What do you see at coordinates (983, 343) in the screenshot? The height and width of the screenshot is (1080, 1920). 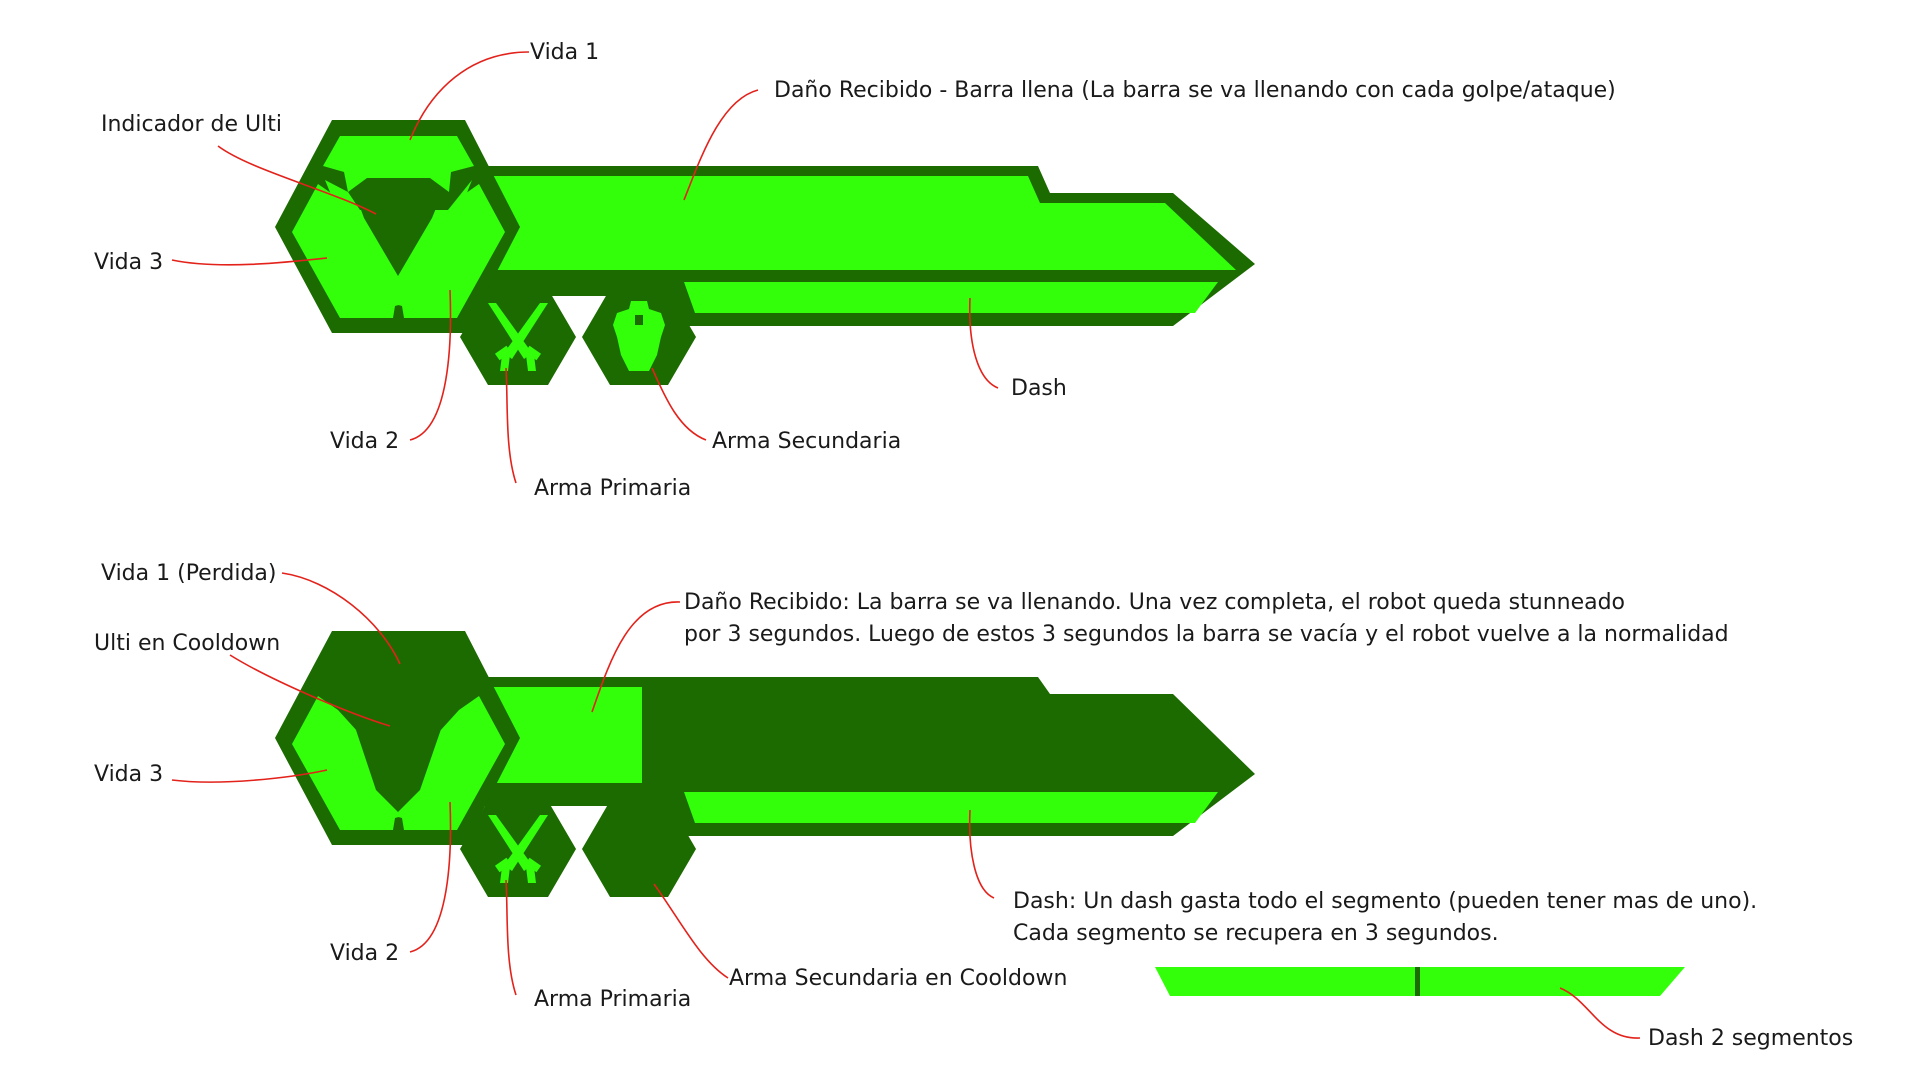 I see `leader-dash` at bounding box center [983, 343].